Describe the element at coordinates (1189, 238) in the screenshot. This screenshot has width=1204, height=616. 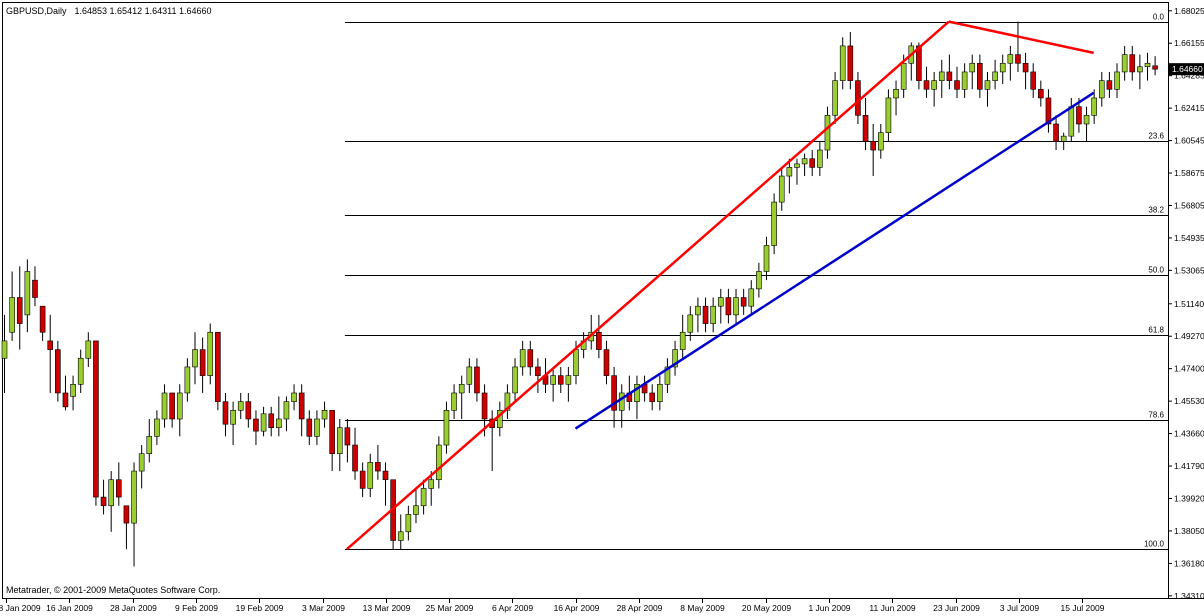
I see `price-tick-label: 1.54935` at that location.